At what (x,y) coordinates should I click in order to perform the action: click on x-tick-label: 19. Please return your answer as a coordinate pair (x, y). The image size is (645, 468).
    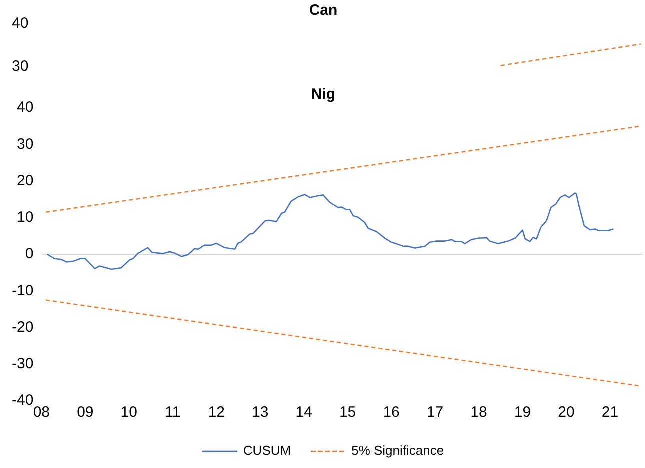
    Looking at the image, I should click on (523, 413).